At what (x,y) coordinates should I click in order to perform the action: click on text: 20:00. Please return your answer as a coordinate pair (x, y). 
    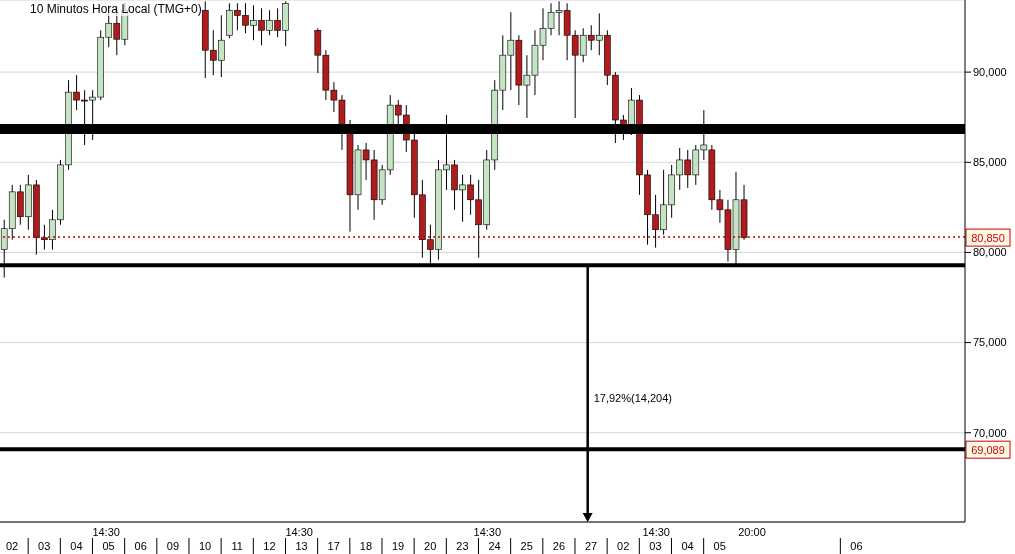
    Looking at the image, I should click on (752, 532).